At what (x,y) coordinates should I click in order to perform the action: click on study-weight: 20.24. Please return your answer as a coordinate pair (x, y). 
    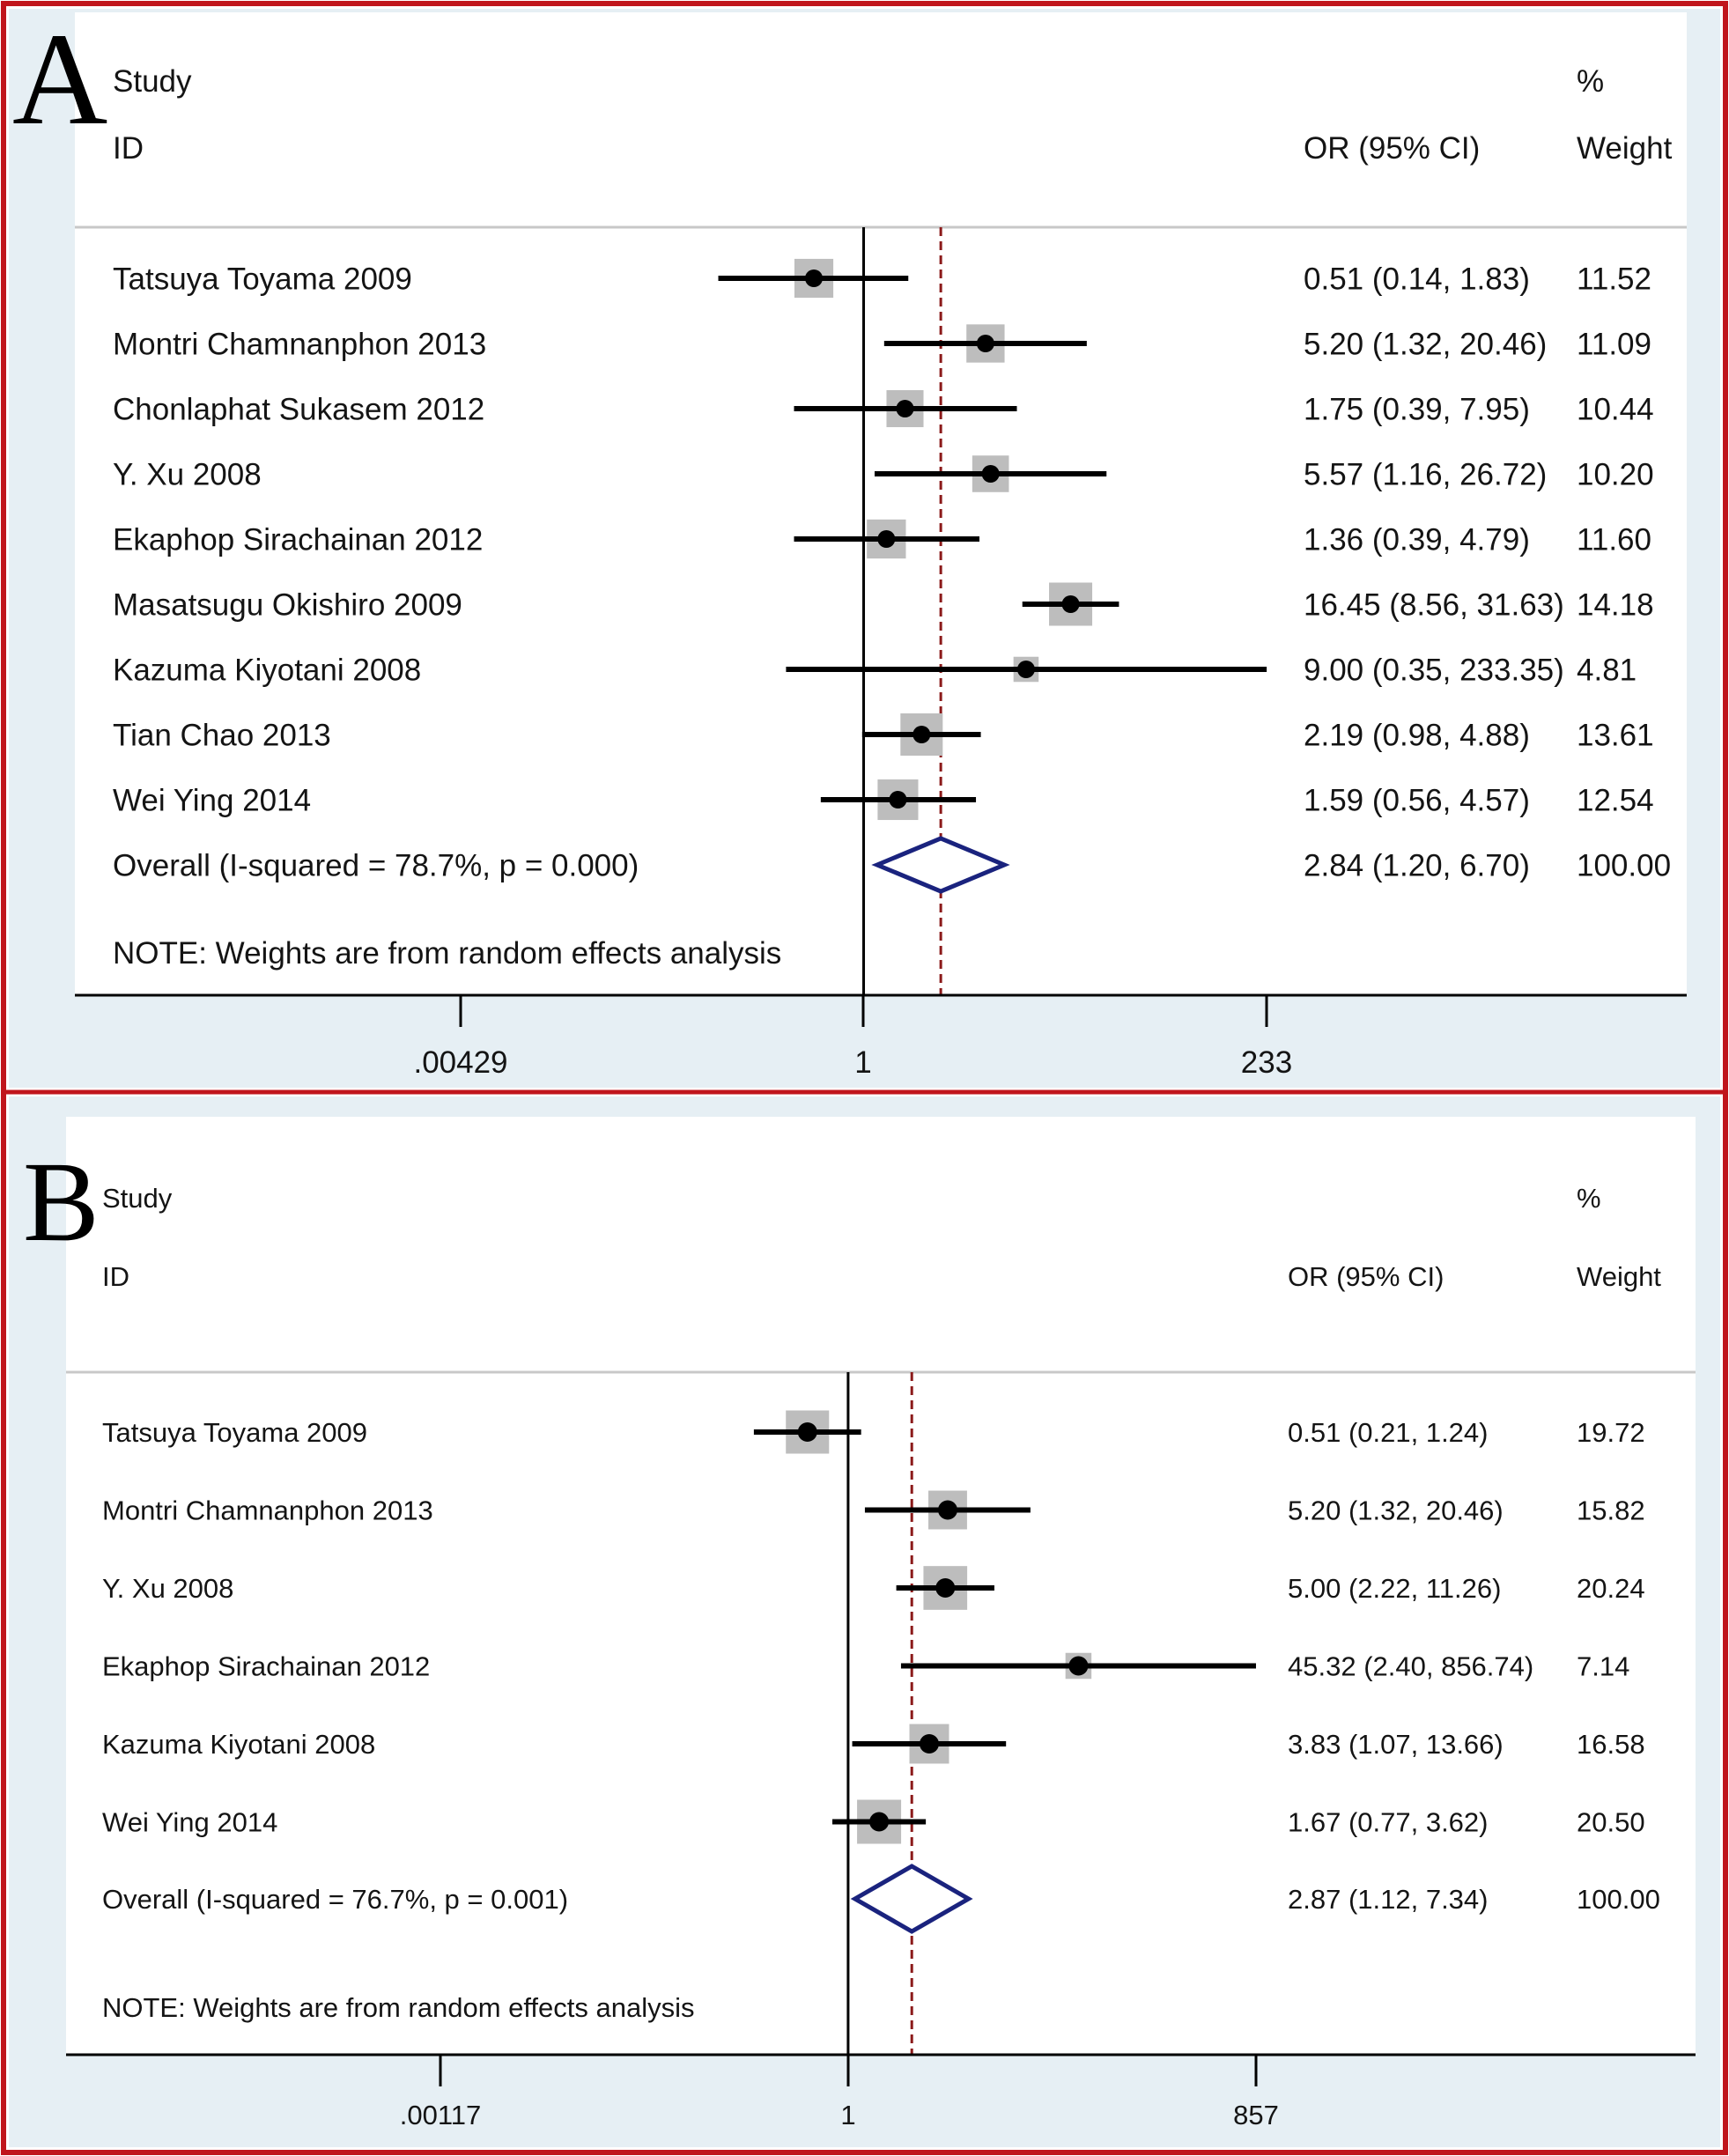
    Looking at the image, I should click on (1611, 1588).